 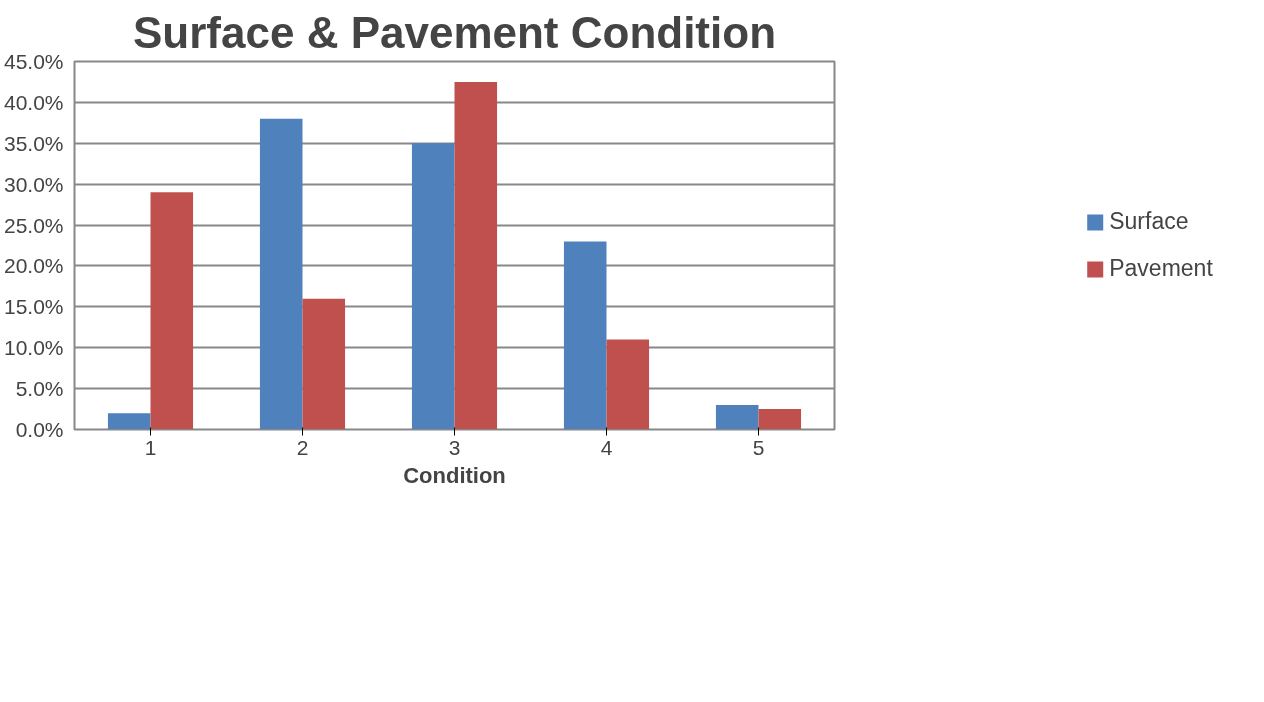 I want to click on y-tick-label: 40.0%, so click(x=33, y=102).